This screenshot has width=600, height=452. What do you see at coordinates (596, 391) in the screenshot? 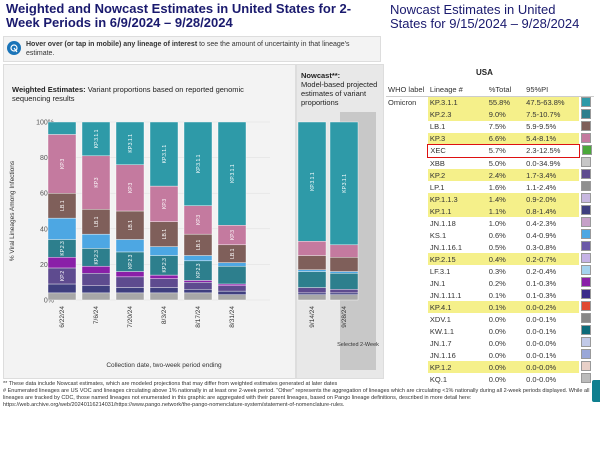
I see `scroll-tab` at bounding box center [596, 391].